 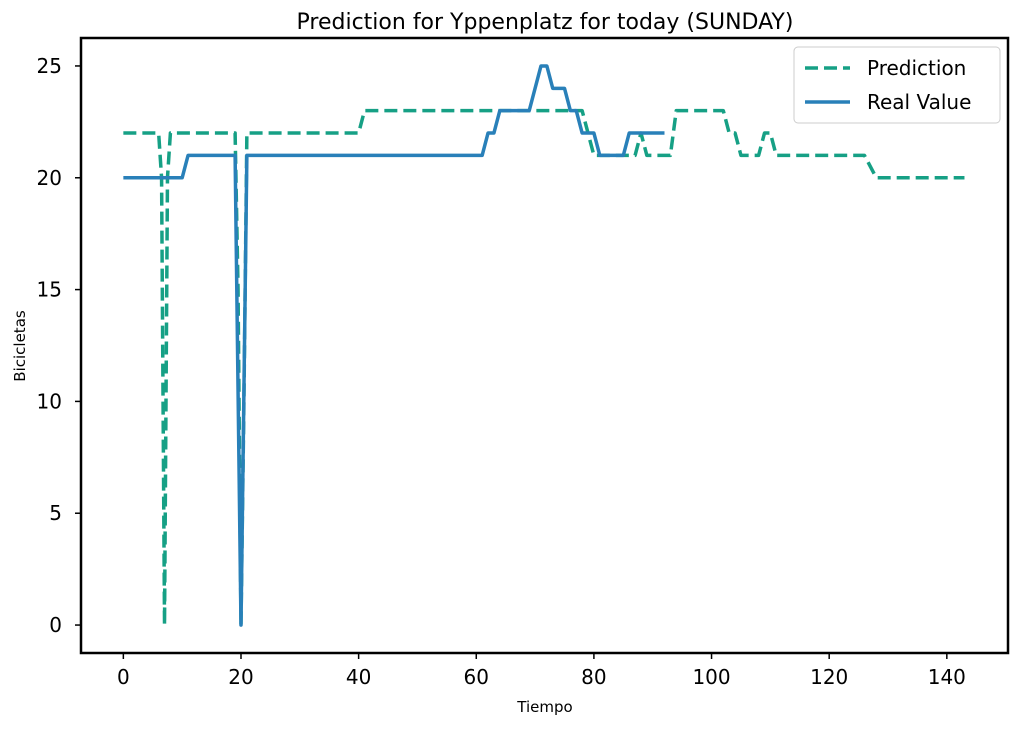 I want to click on x-tick-label: 100, so click(x=711, y=677).